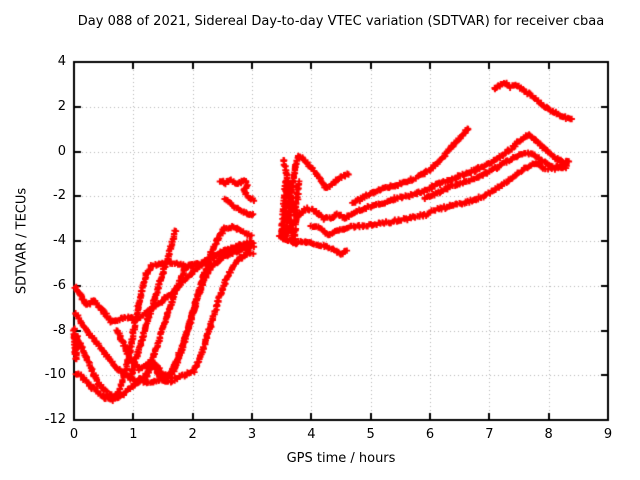  What do you see at coordinates (430, 434) in the screenshot?
I see `x-tick-label: 6` at bounding box center [430, 434].